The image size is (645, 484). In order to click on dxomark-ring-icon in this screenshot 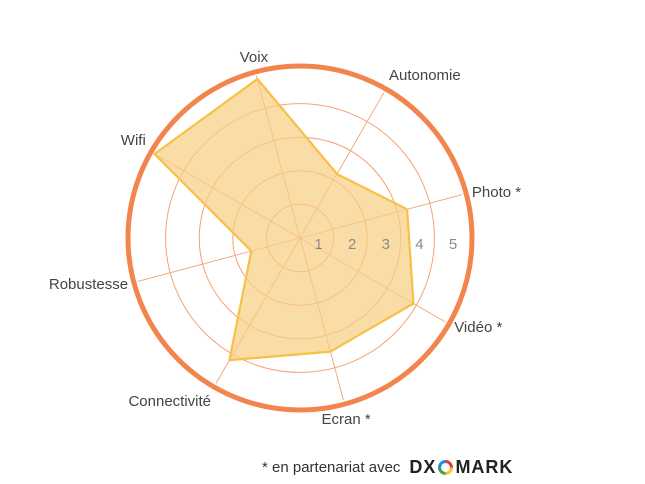, I will do `click(446, 467)`.